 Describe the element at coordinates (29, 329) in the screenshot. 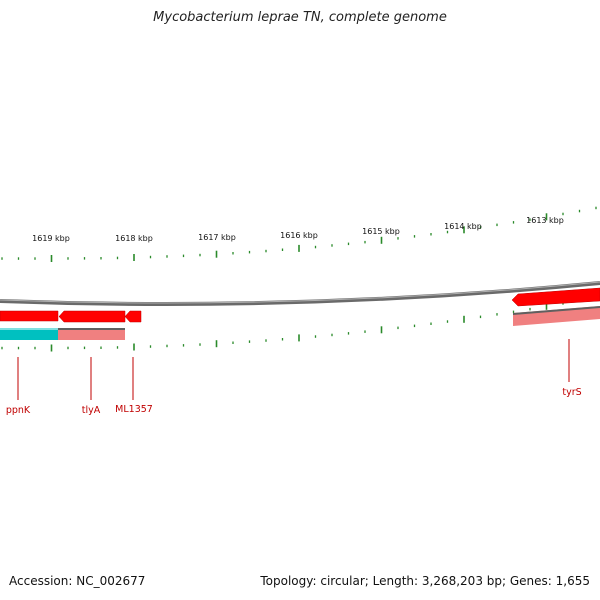

I see `reverse-feature-cyan-top` at that location.